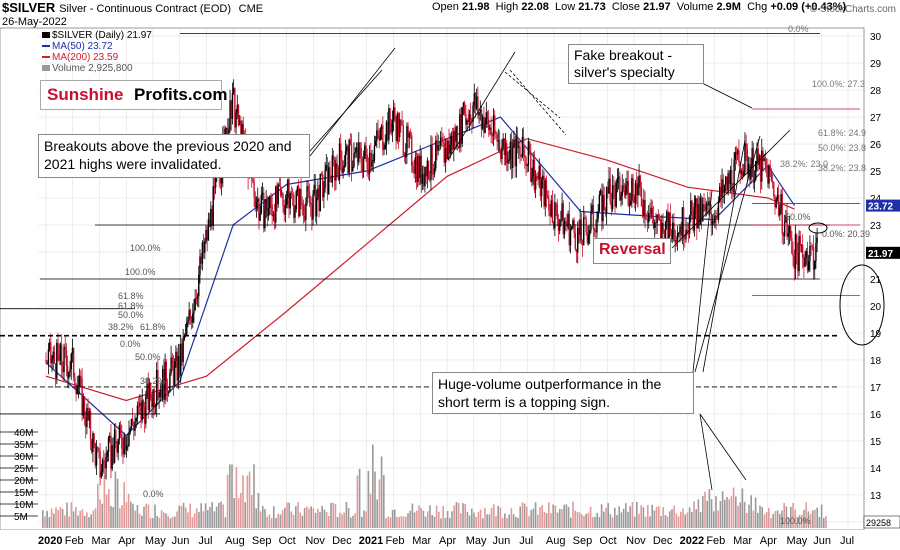  What do you see at coordinates (876, 388) in the screenshot?
I see `y-tick-label: 17` at bounding box center [876, 388].